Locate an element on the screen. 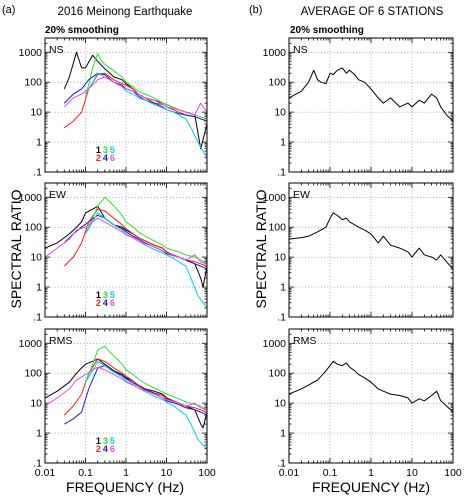  right-ns-panel: .1 1 10 100 1000 NS is located at coordinates (358, 108).